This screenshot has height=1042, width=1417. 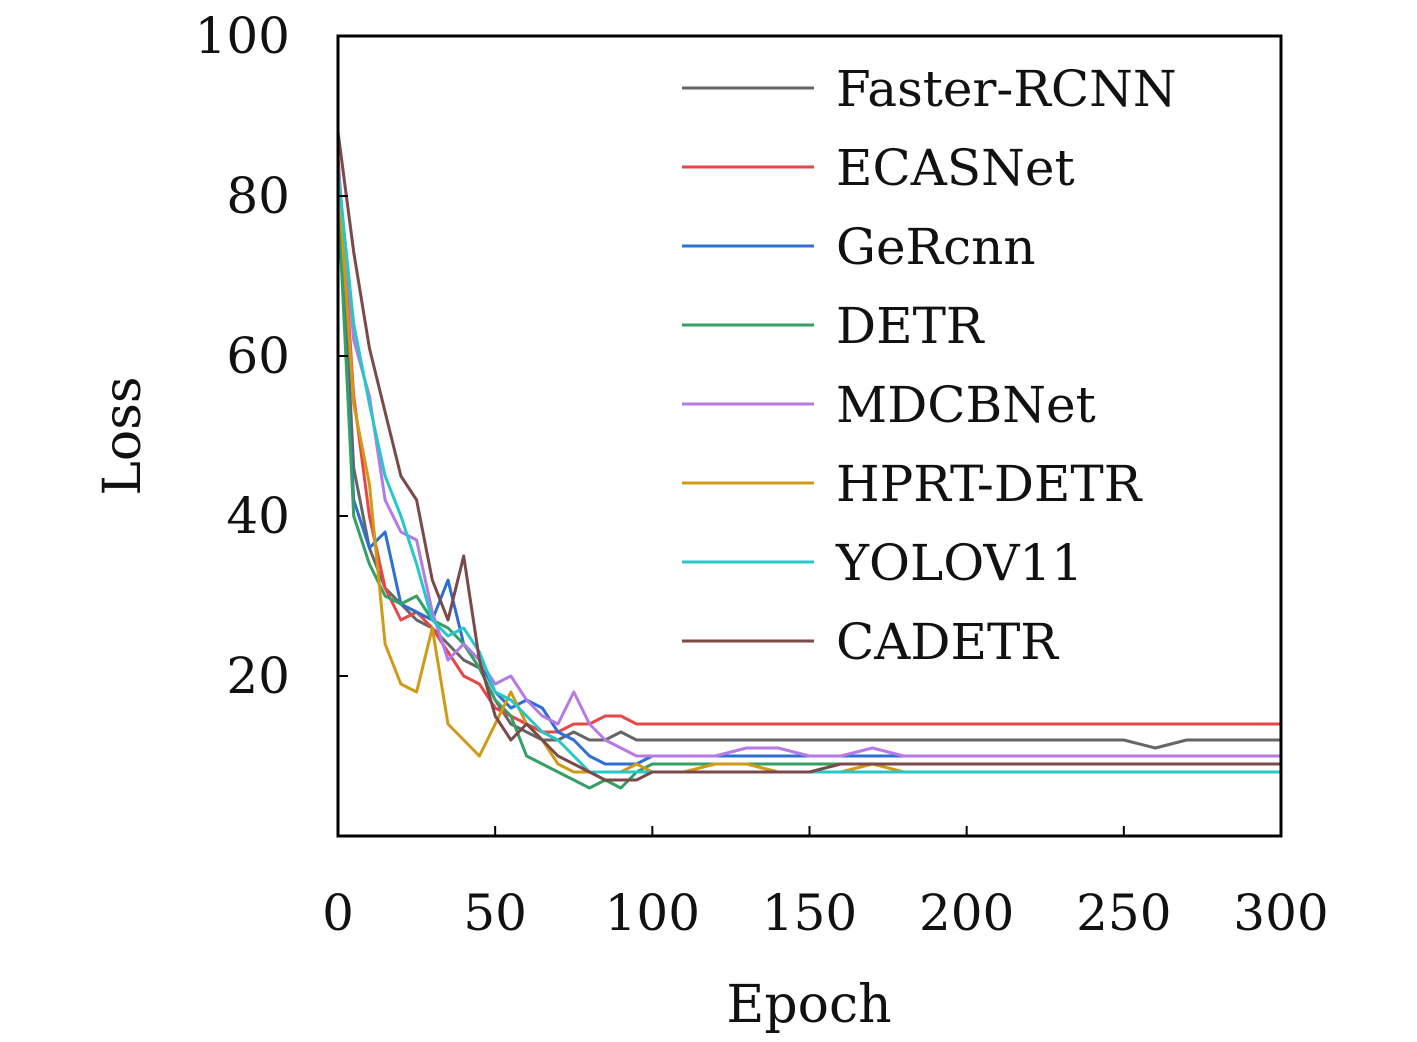 I want to click on y-tick-label: 80, so click(x=258, y=196).